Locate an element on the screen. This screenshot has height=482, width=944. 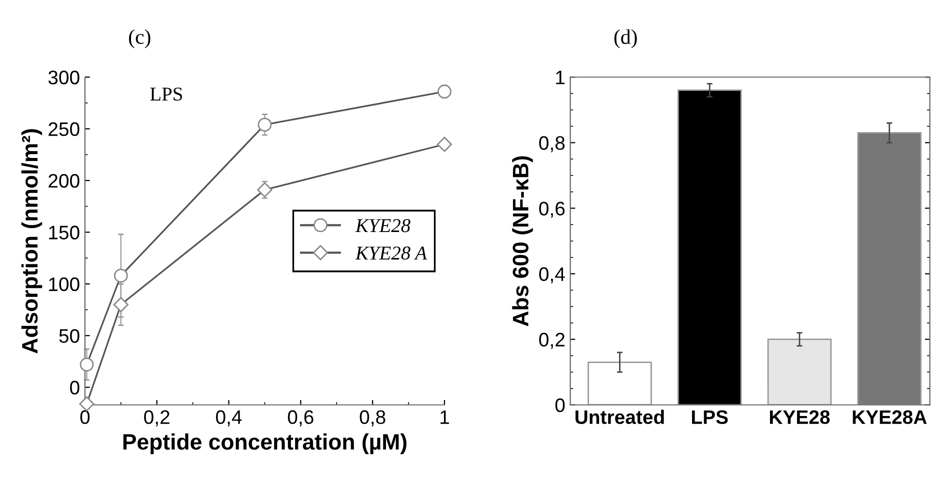
x-tick-label: 0 is located at coordinates (85, 417).